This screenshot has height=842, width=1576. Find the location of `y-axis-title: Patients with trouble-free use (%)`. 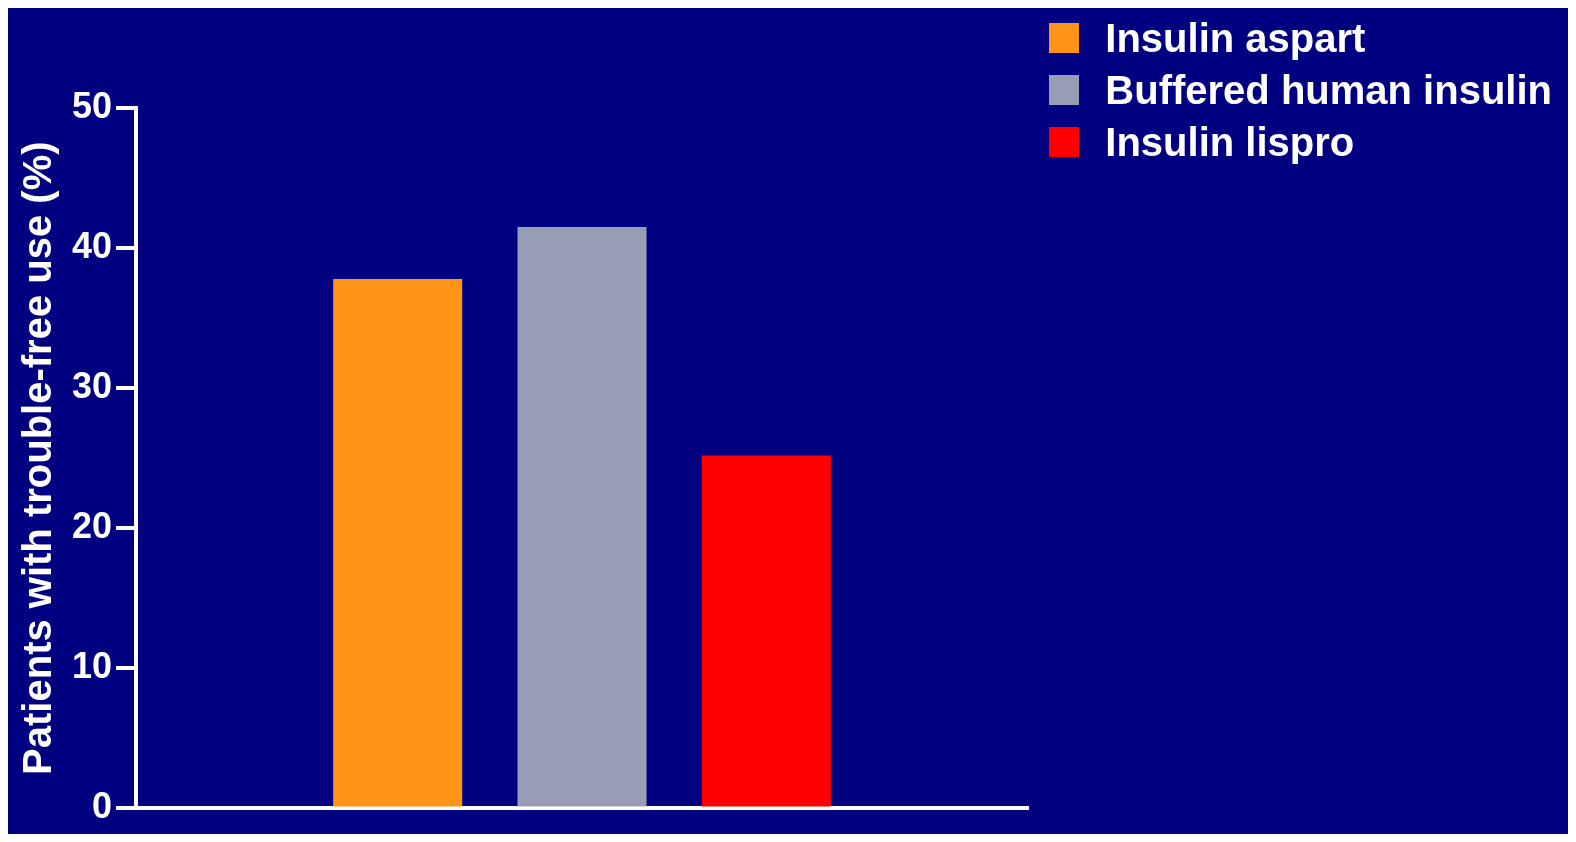

y-axis-title: Patients with trouble-free use (%) is located at coordinates (37, 458).